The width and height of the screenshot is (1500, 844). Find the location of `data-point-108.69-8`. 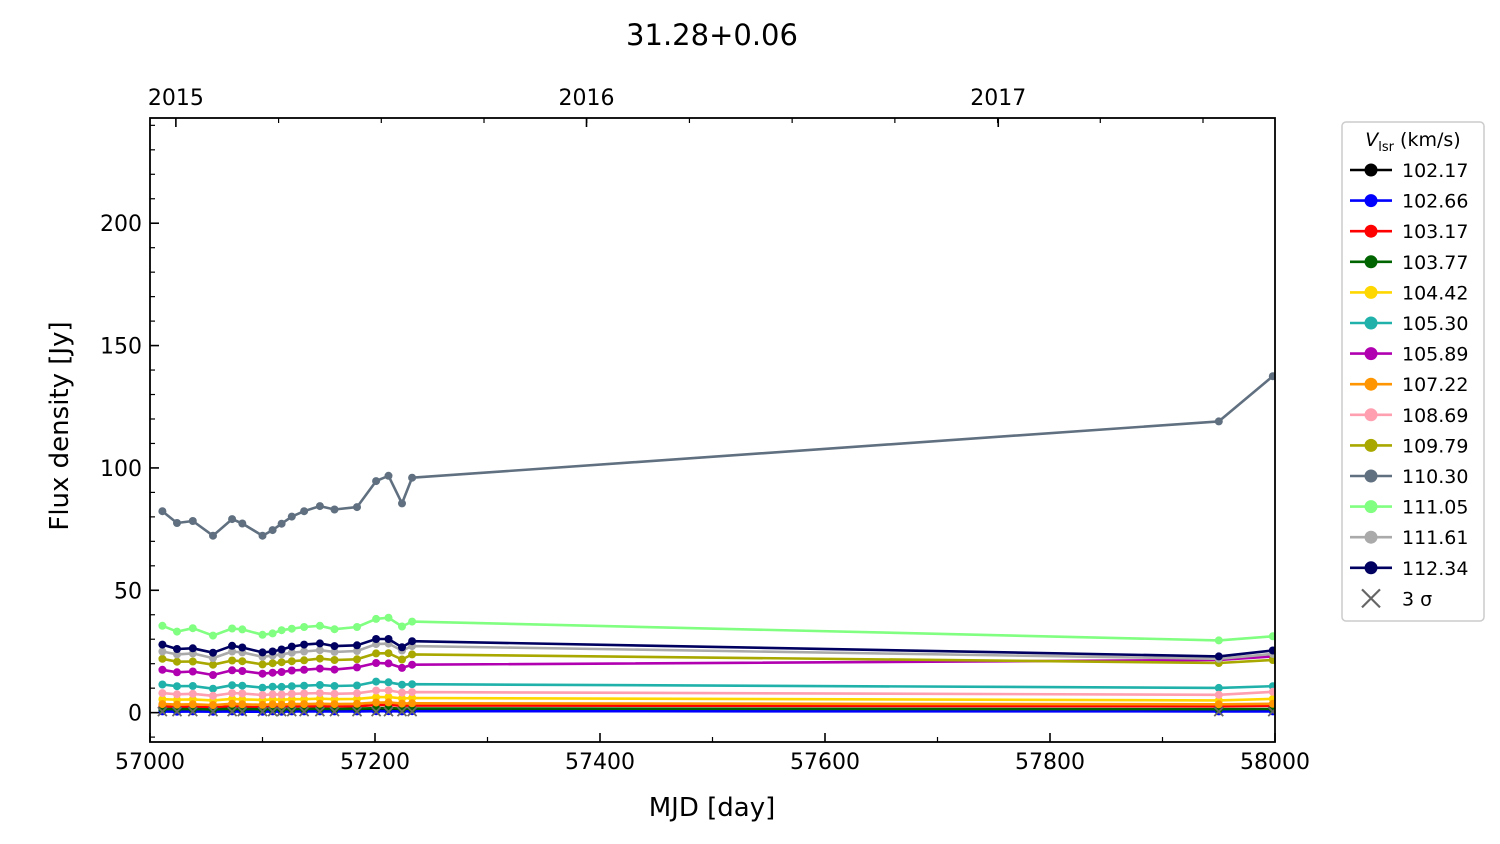

data-point-108.69-8 is located at coordinates (281, 694).